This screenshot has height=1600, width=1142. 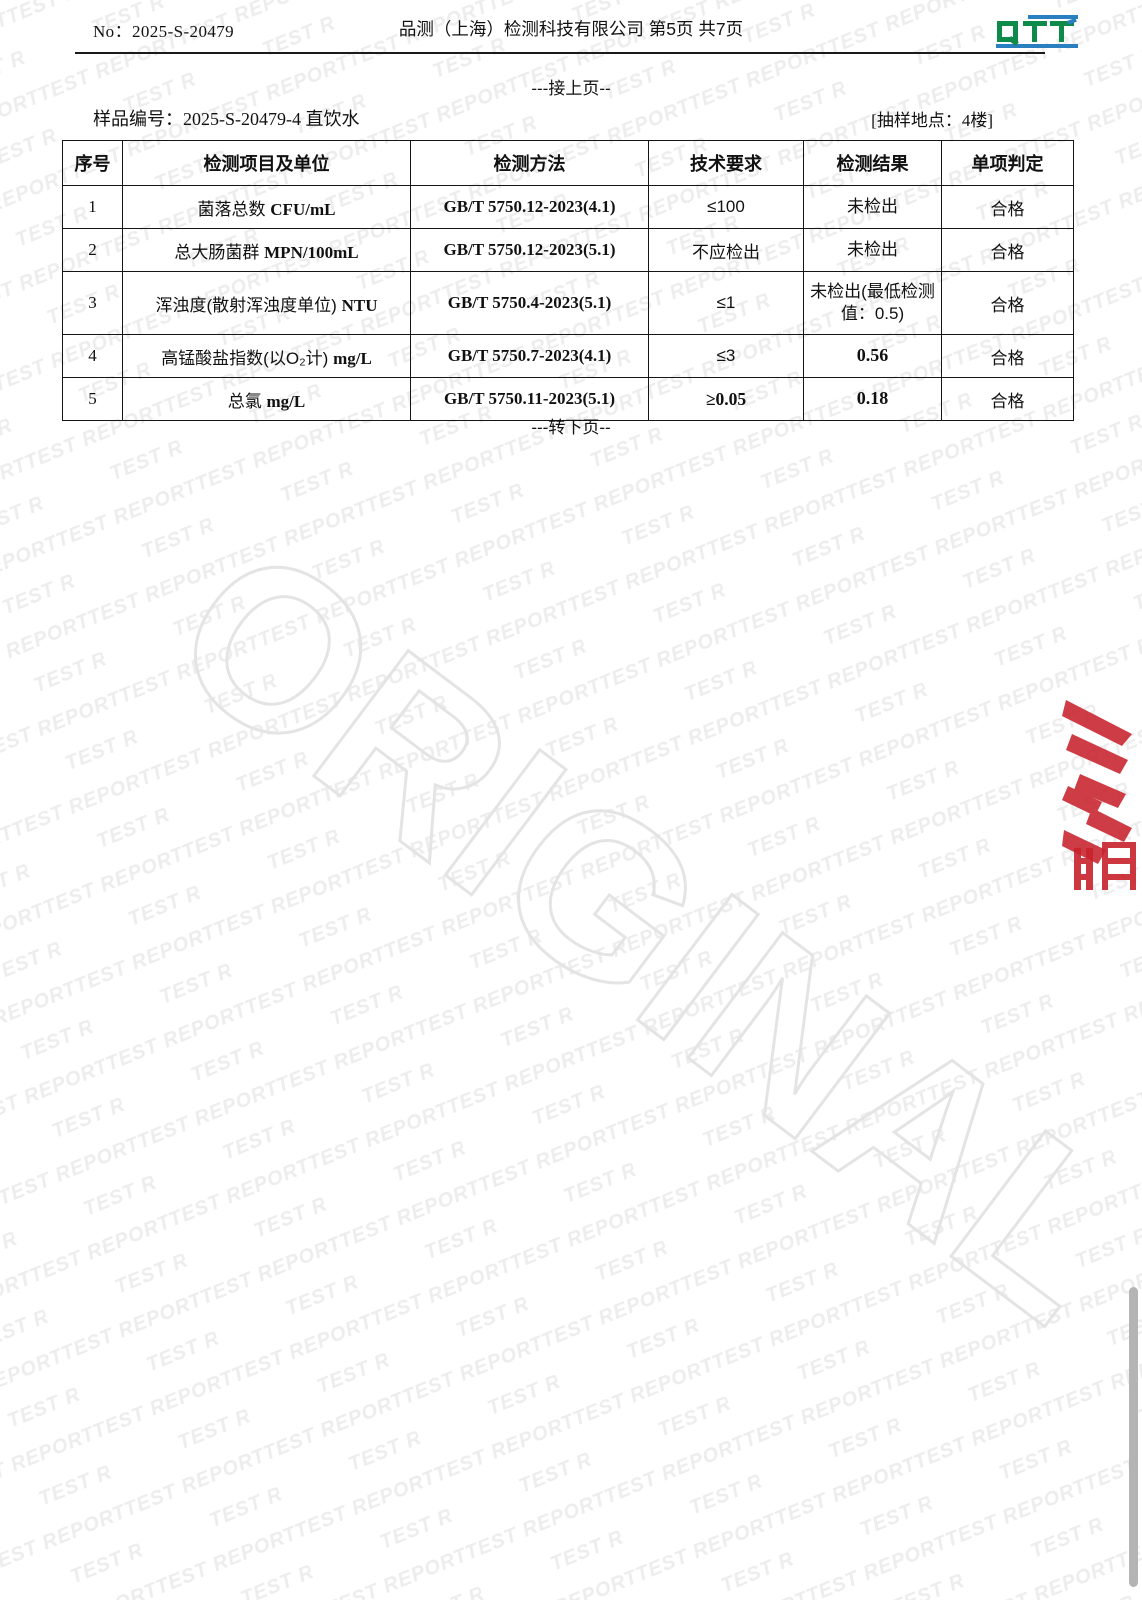 I want to click on column-header-method: 检测方法, so click(x=529, y=163).